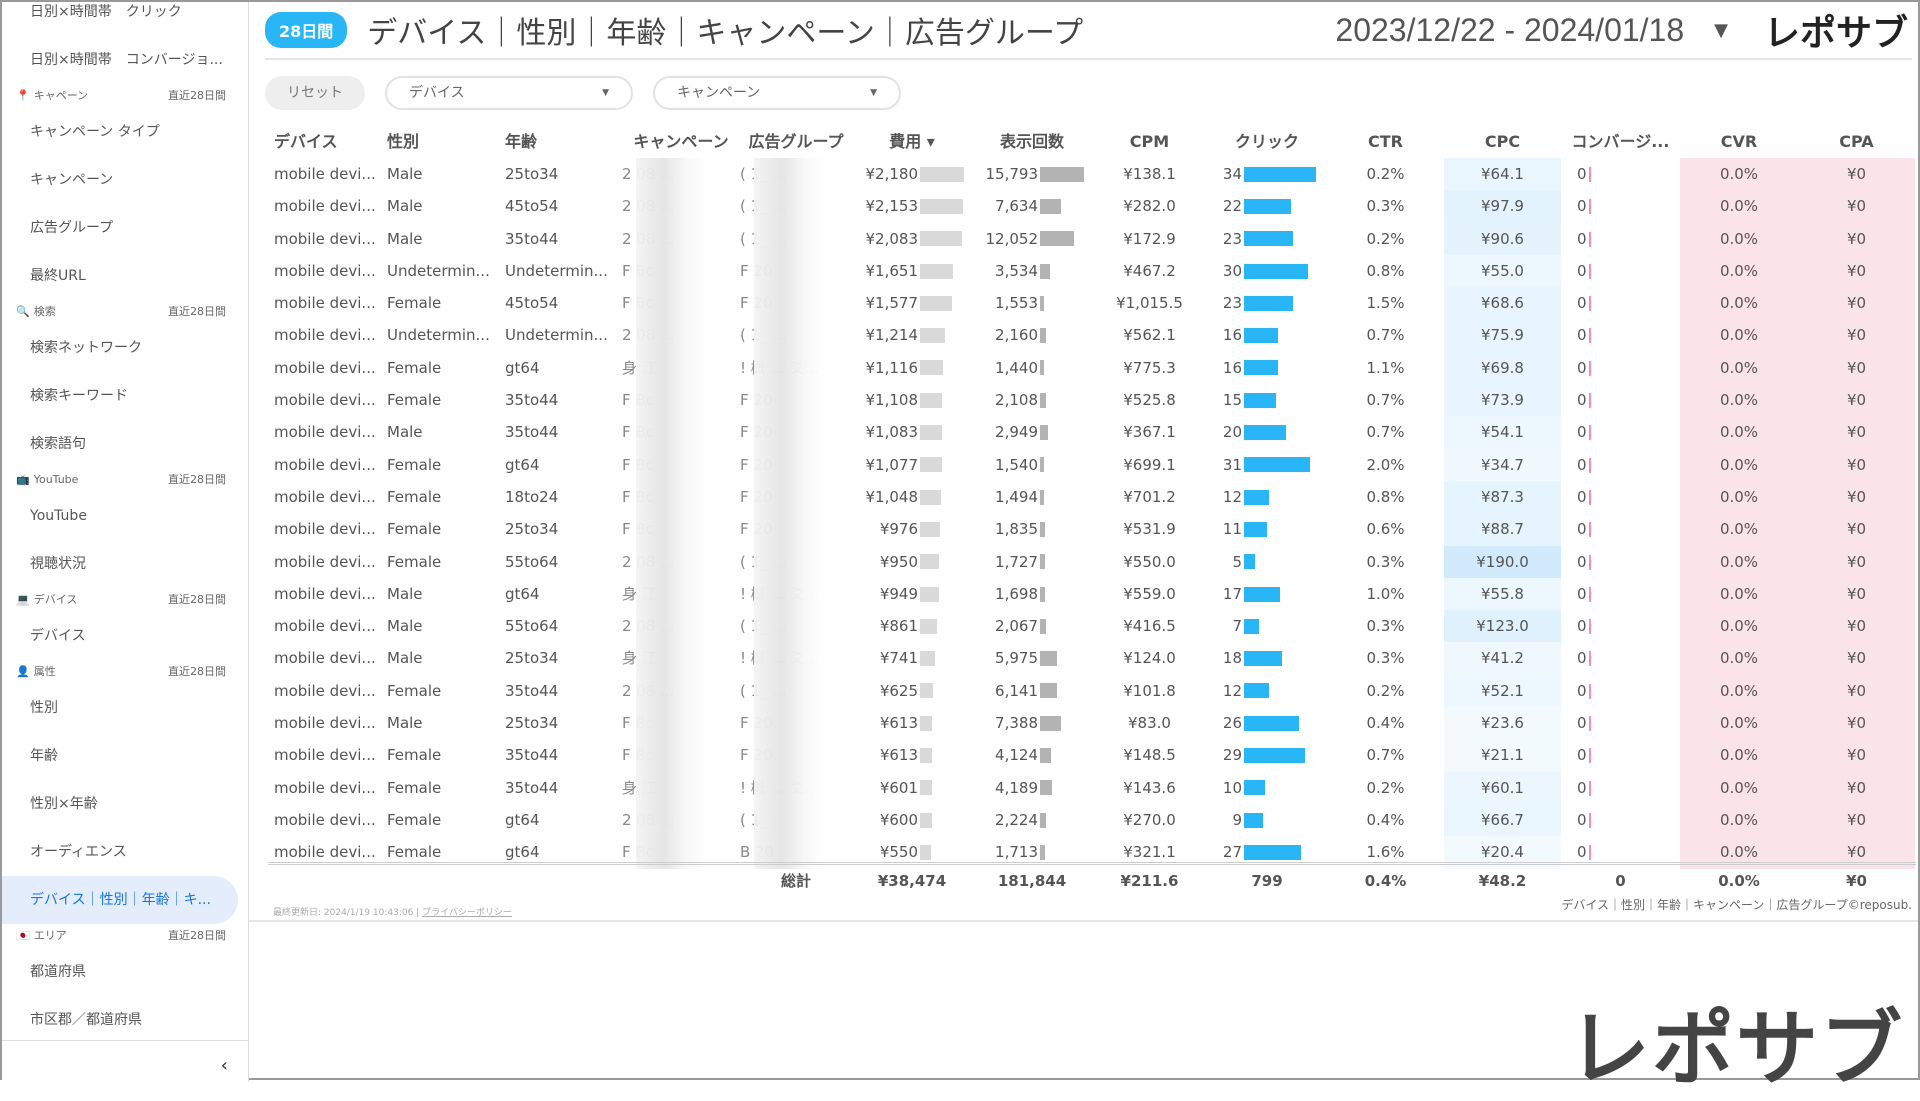 This screenshot has height=1101, width=1920. I want to click on sidebar-item: オーディエンス, so click(78, 852).